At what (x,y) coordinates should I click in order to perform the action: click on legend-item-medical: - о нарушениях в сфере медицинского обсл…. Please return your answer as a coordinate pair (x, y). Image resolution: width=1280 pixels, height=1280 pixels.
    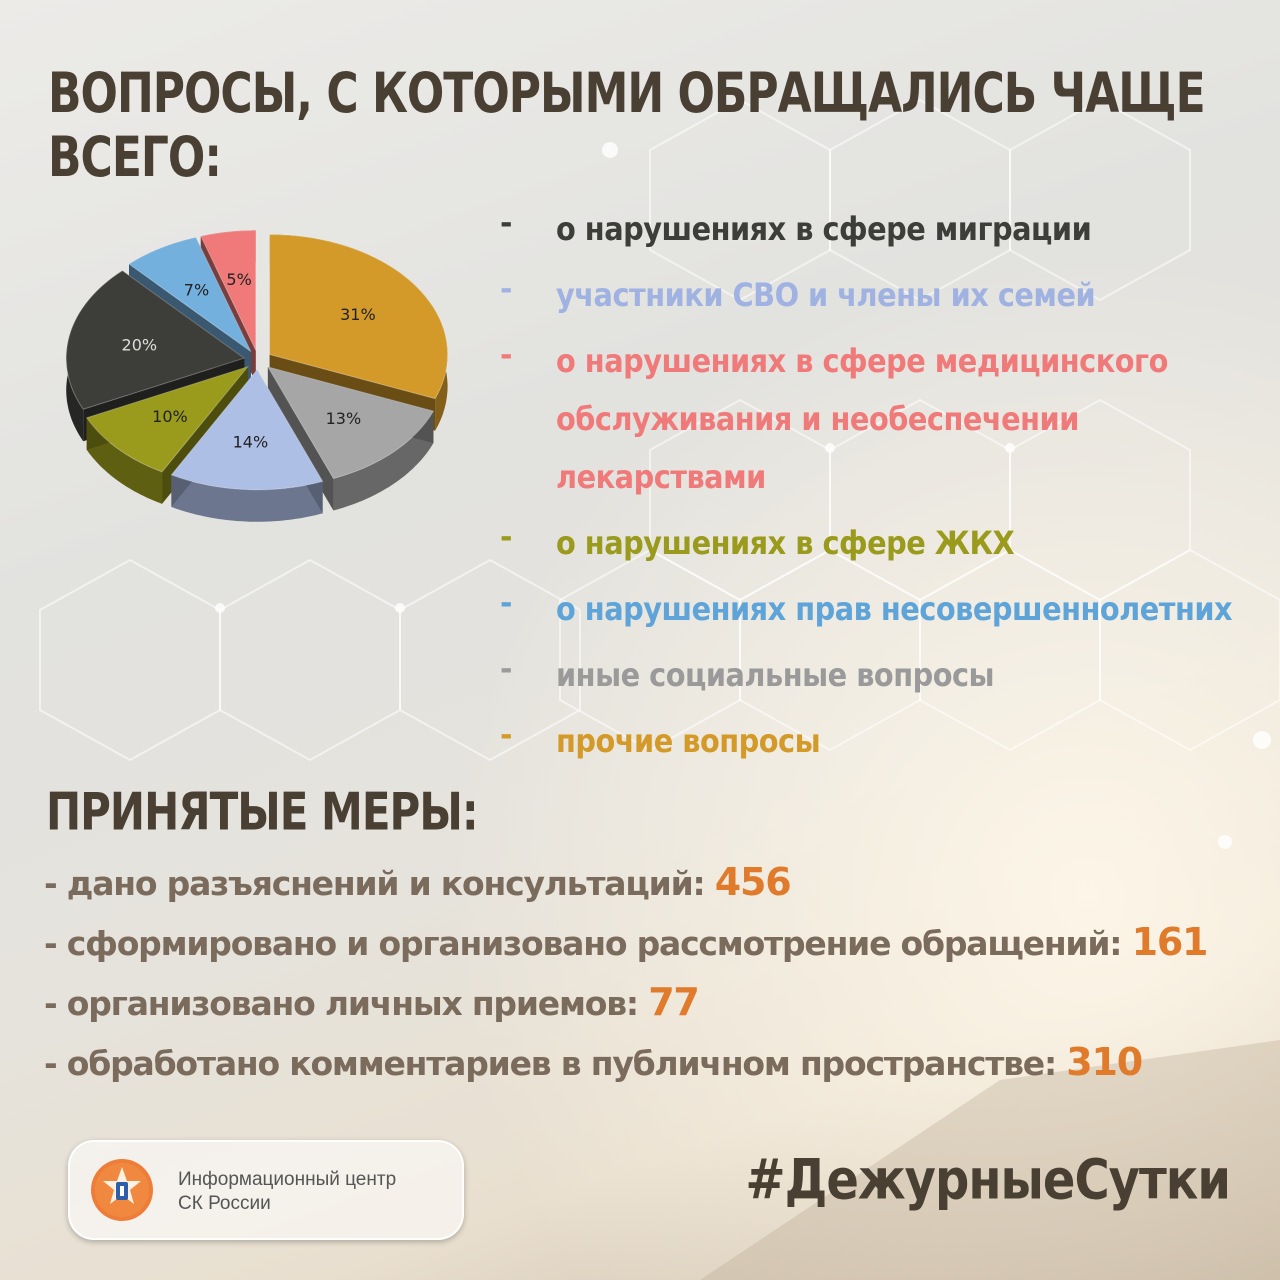
    Looking at the image, I should click on (880, 419).